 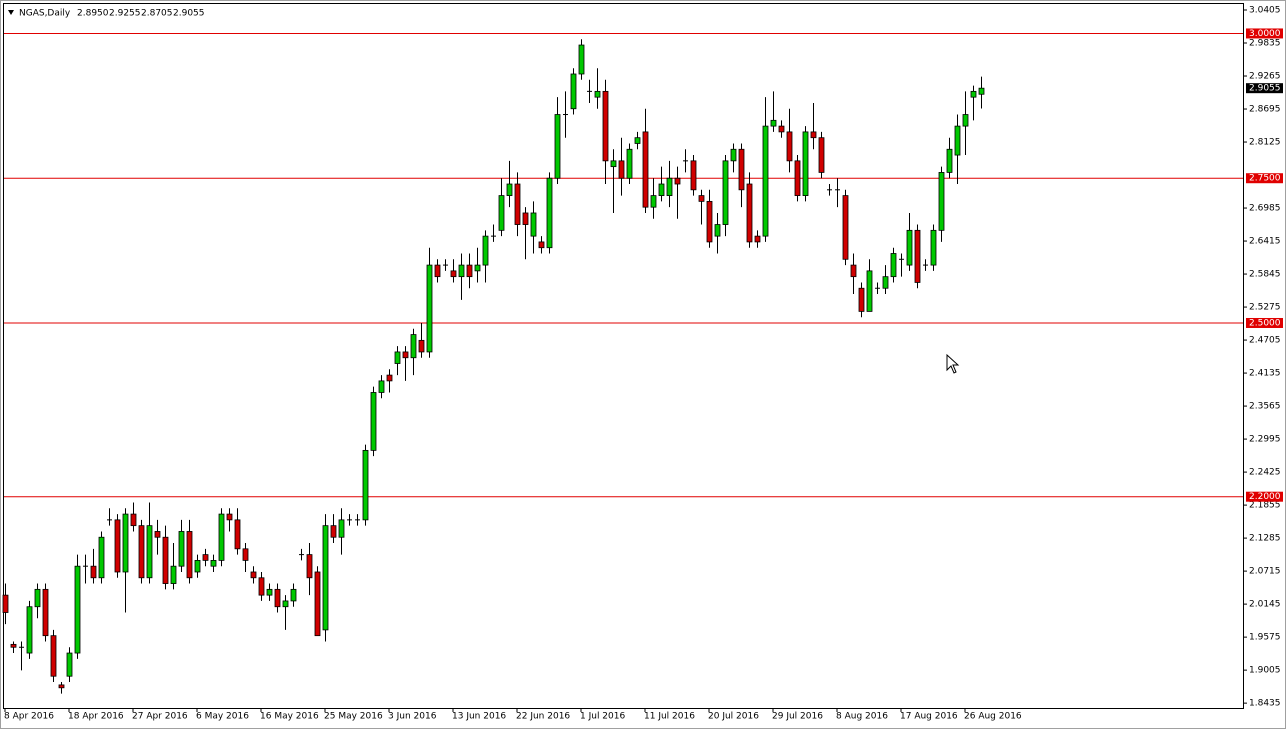 What do you see at coordinates (29, 717) in the screenshot?
I see `x-tick-label: 8 Apr 2016` at bounding box center [29, 717].